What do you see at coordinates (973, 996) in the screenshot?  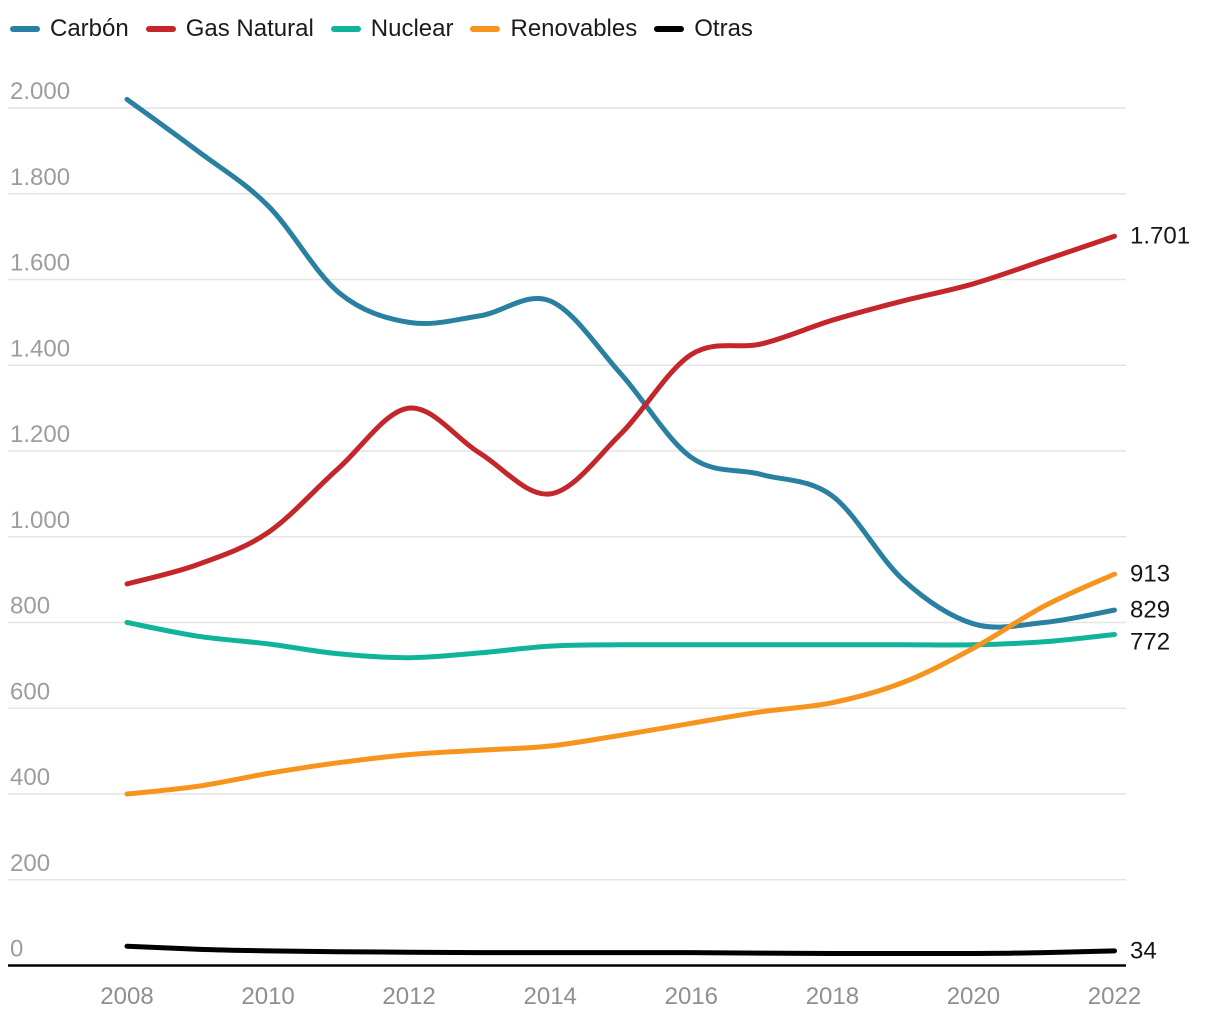 I see `x-axis-tick-label: 2020` at bounding box center [973, 996].